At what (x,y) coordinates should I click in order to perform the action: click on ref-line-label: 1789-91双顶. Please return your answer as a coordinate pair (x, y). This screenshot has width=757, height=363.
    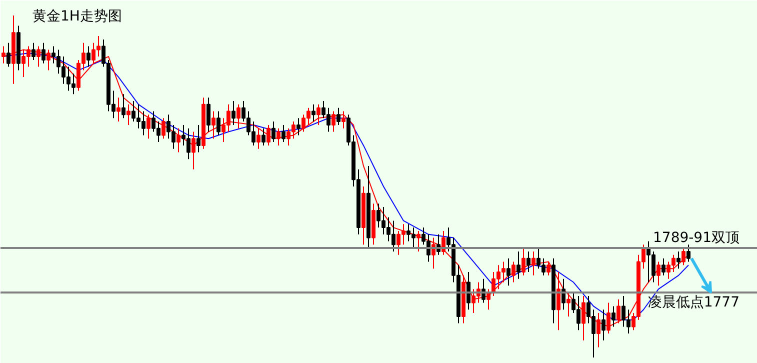
    Looking at the image, I should click on (696, 238).